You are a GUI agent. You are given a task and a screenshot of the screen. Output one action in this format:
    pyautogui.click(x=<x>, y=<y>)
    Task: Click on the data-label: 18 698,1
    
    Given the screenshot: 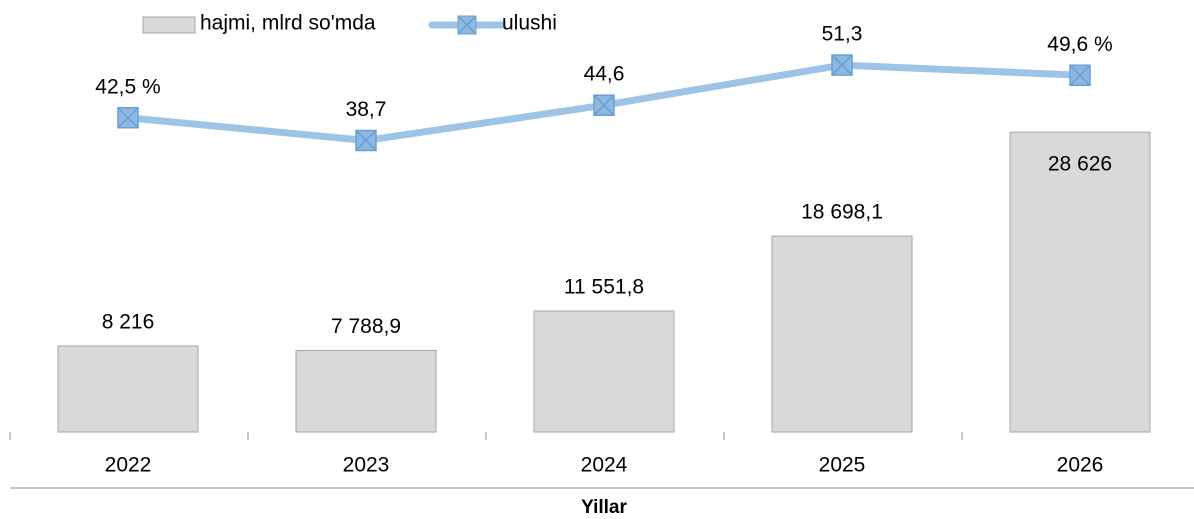 What is the action you would take?
    pyautogui.click(x=842, y=212)
    